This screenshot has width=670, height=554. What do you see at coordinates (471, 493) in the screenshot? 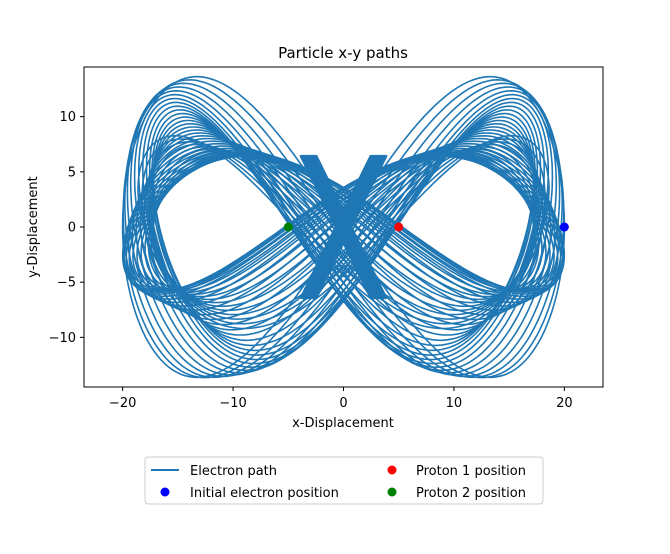
I see `legend-label-proton-2: Proton 2 position` at bounding box center [471, 493].